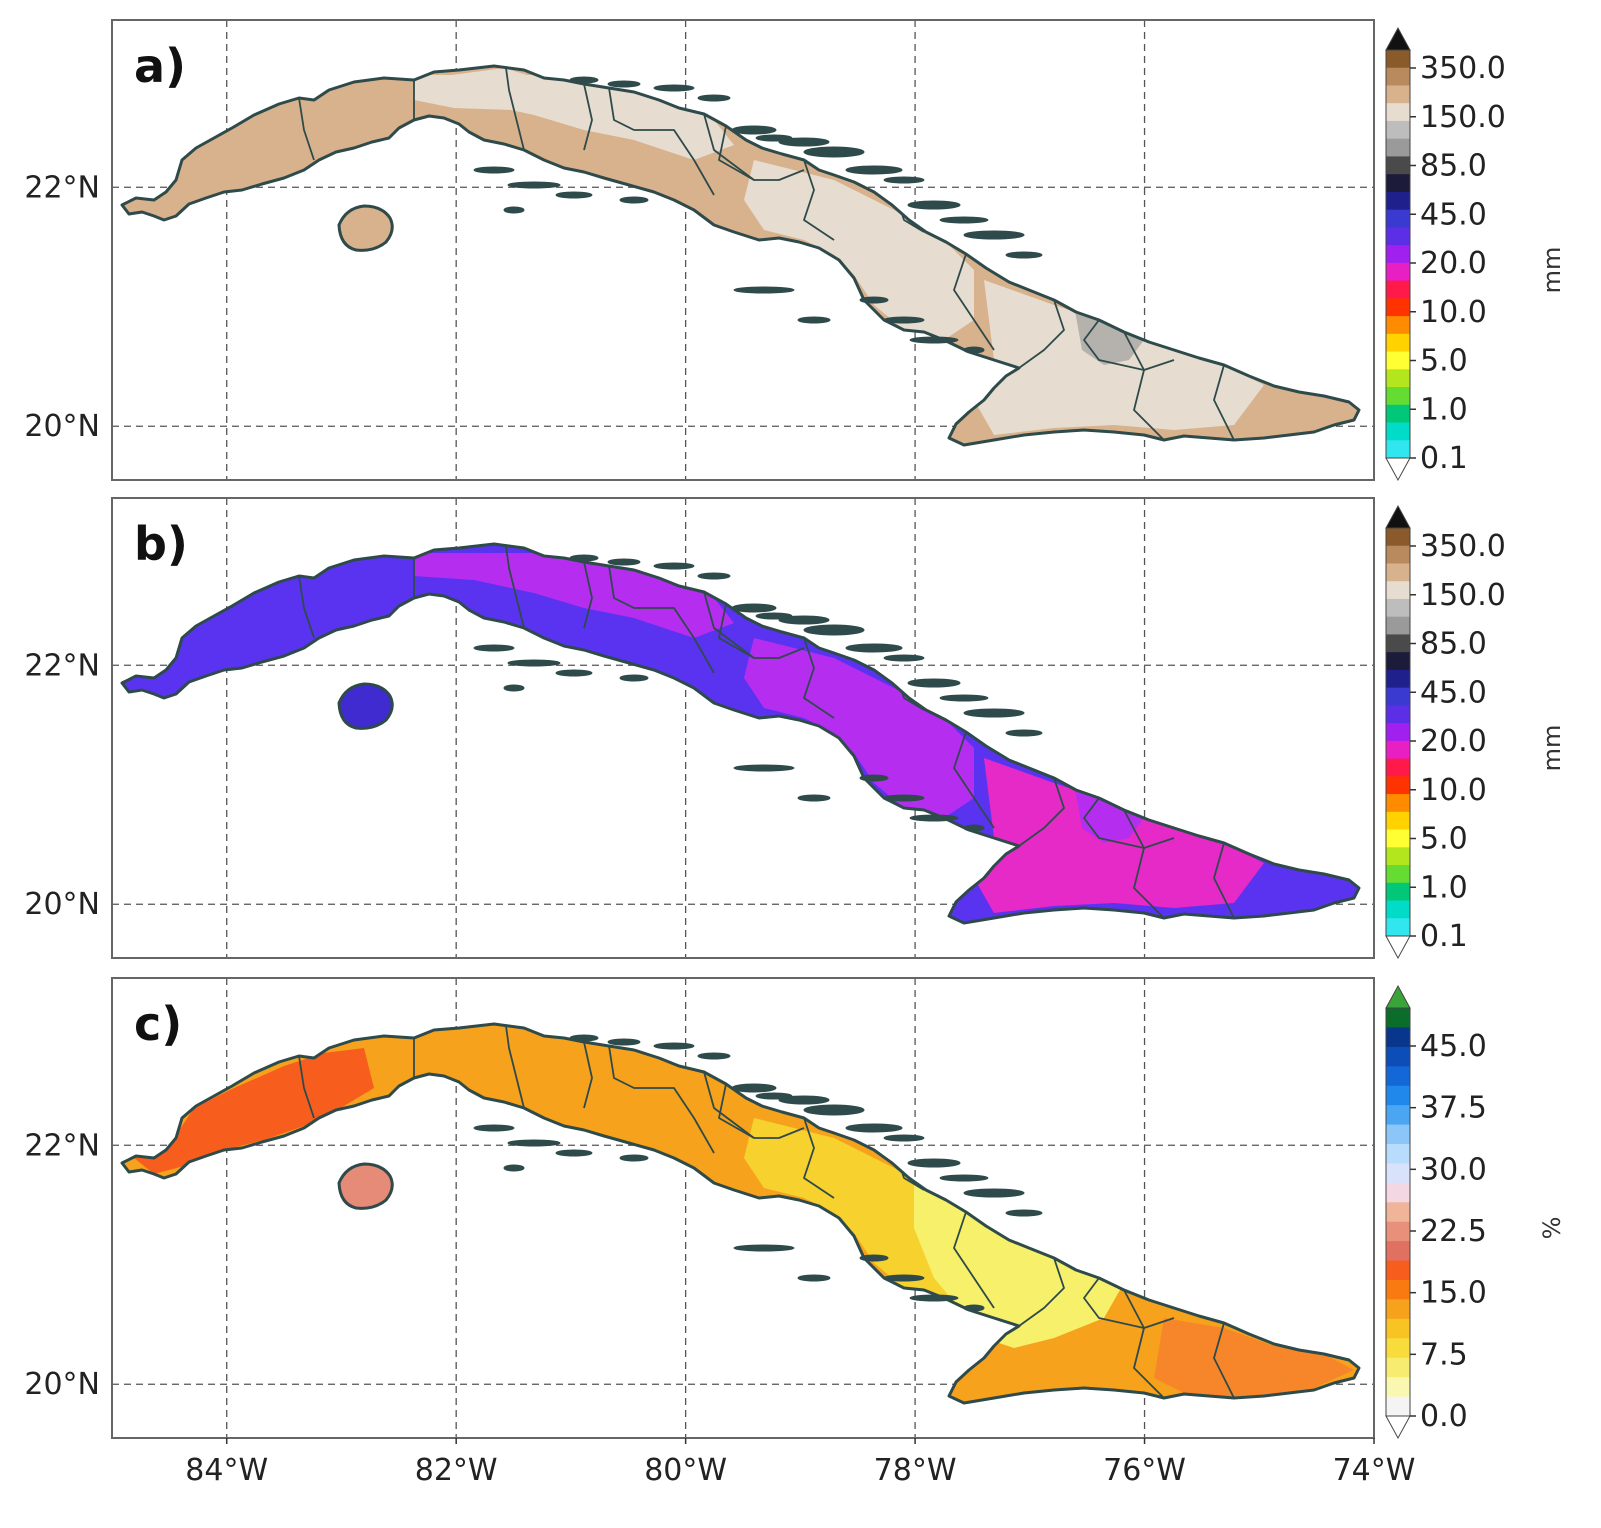 The width and height of the screenshot is (1601, 1528). Describe the element at coordinates (160, 66) in the screenshot. I see `panel-label: a)` at that location.